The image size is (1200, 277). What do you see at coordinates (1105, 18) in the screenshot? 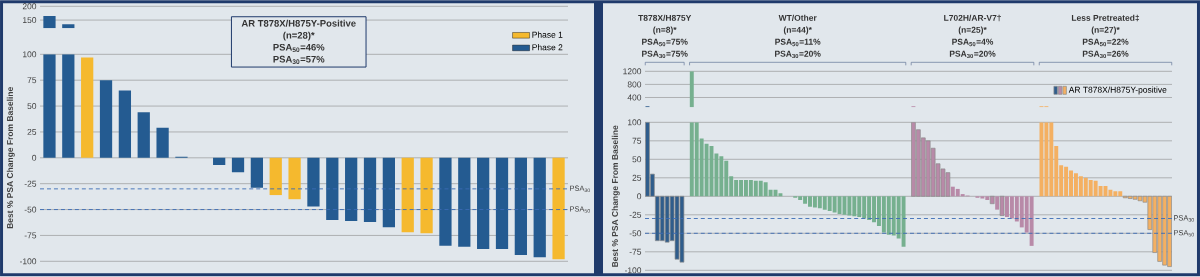
I see `text: Less Pretreated‡` at bounding box center [1105, 18].